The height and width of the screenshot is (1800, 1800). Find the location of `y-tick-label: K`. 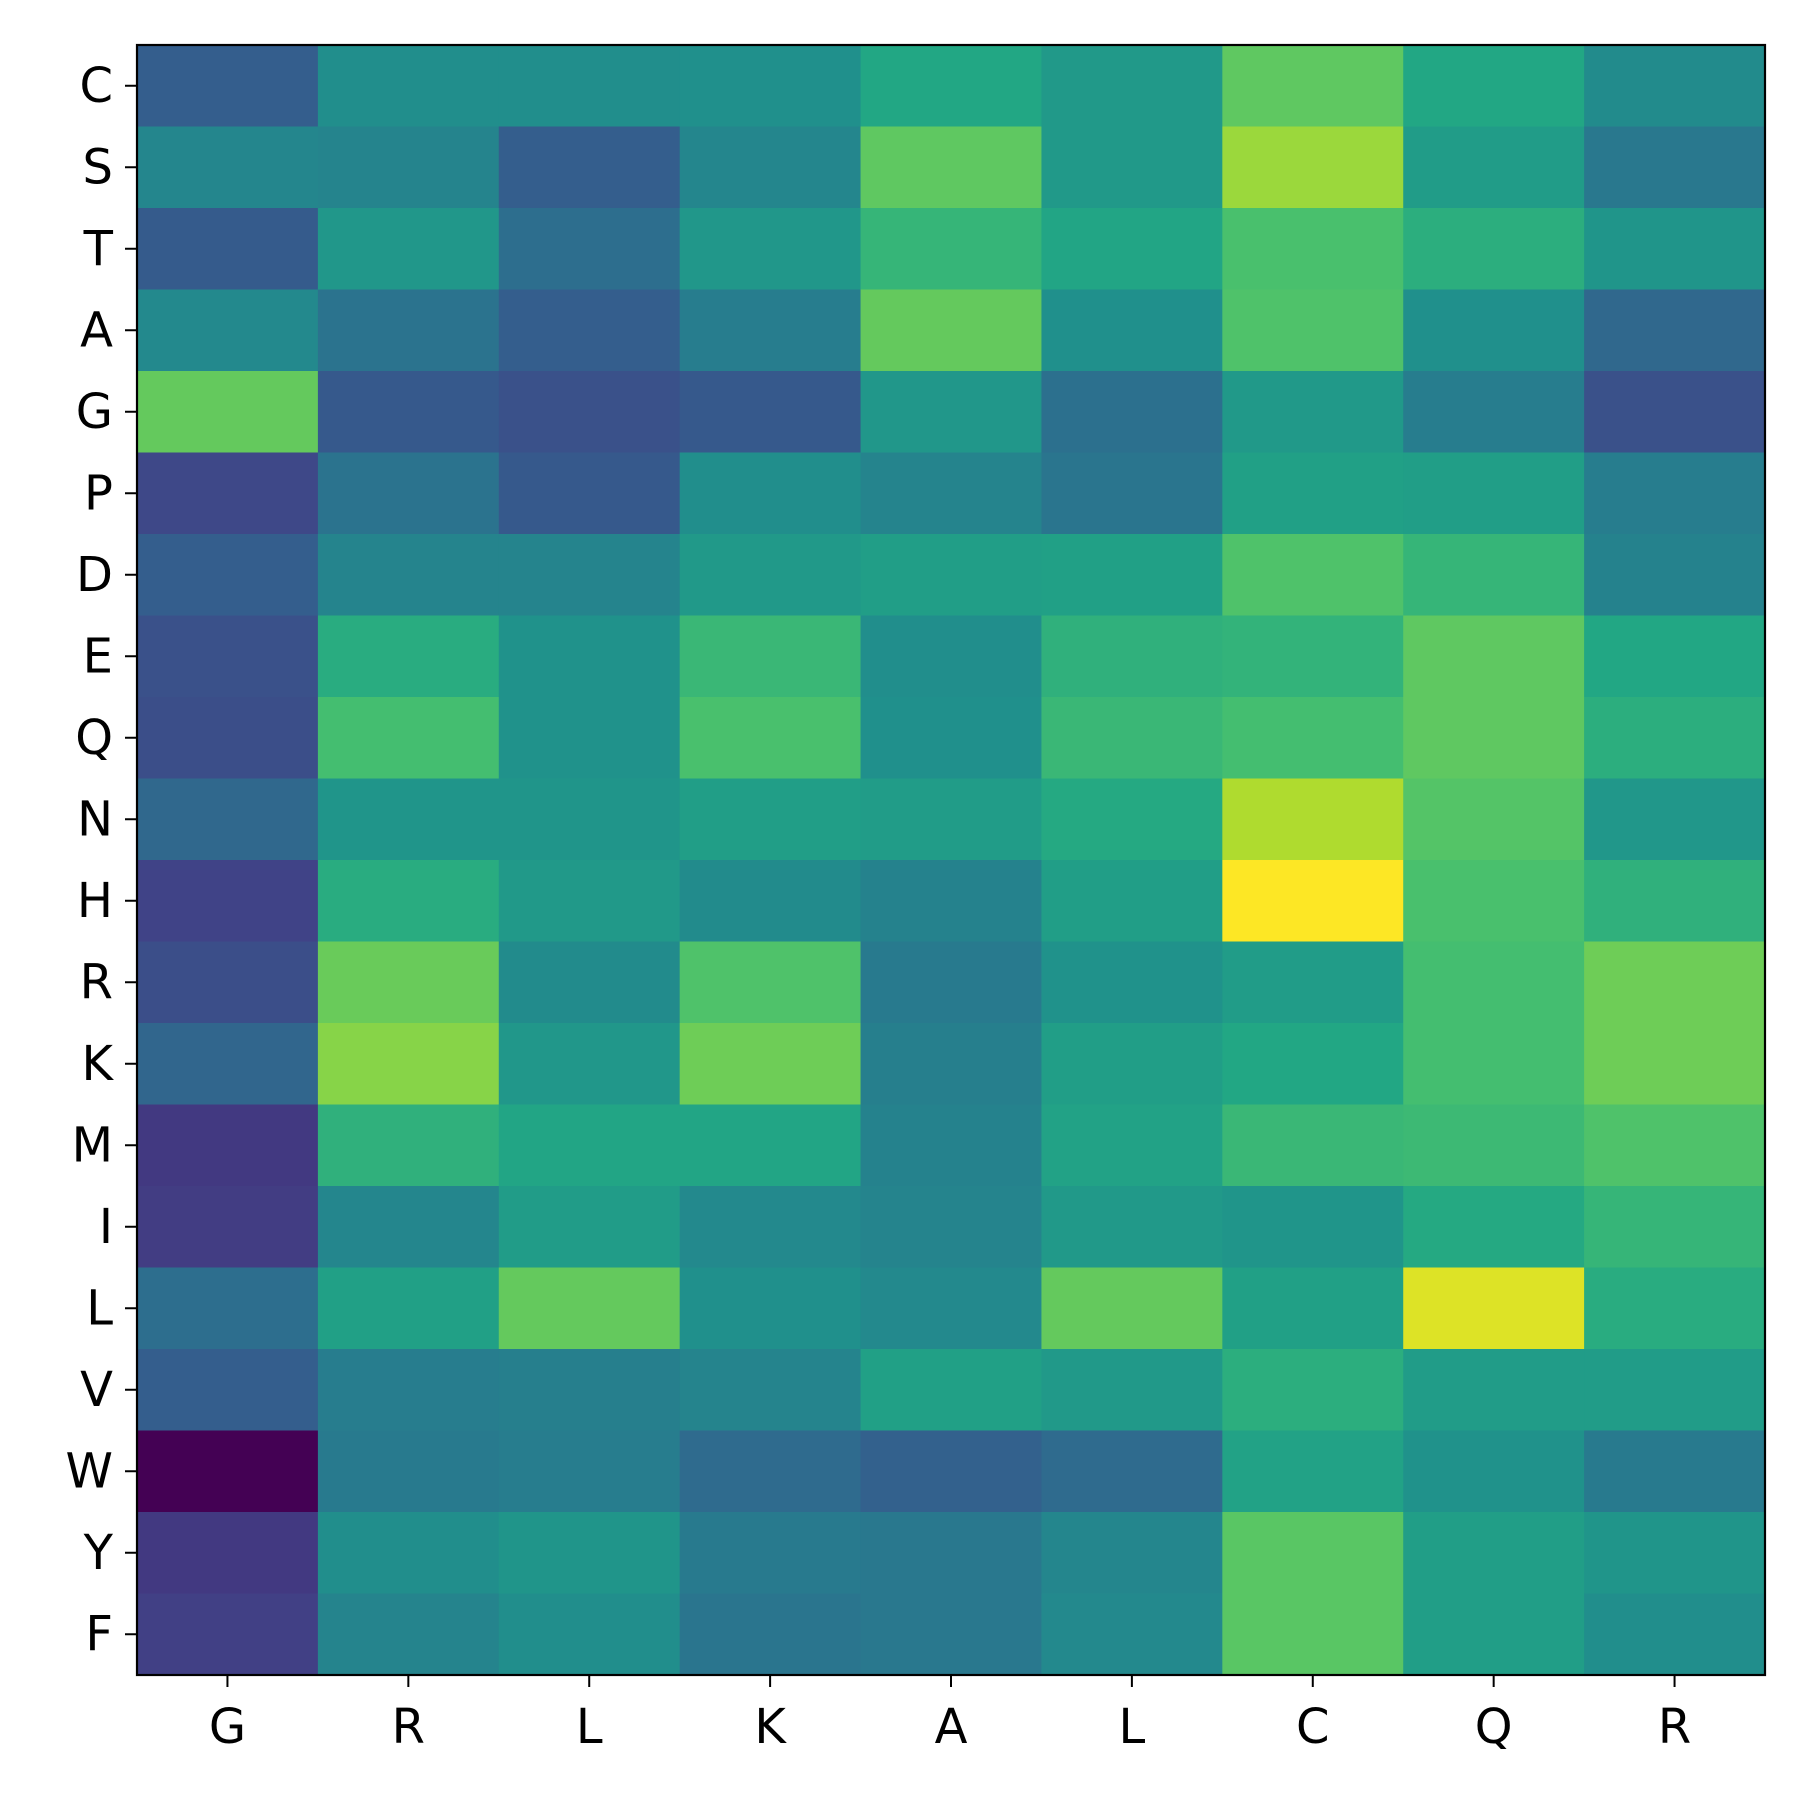

y-tick-label: K is located at coordinates (98, 1064).